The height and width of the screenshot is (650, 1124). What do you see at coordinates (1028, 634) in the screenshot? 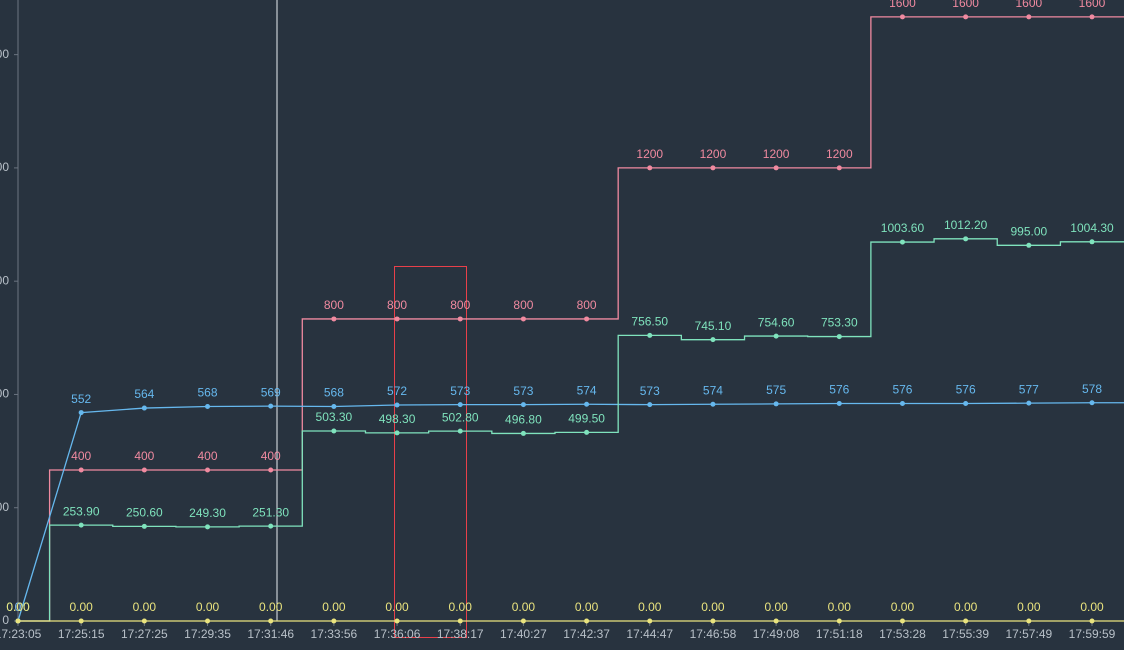
I see `x-tick-label: 17:57:49` at bounding box center [1028, 634].